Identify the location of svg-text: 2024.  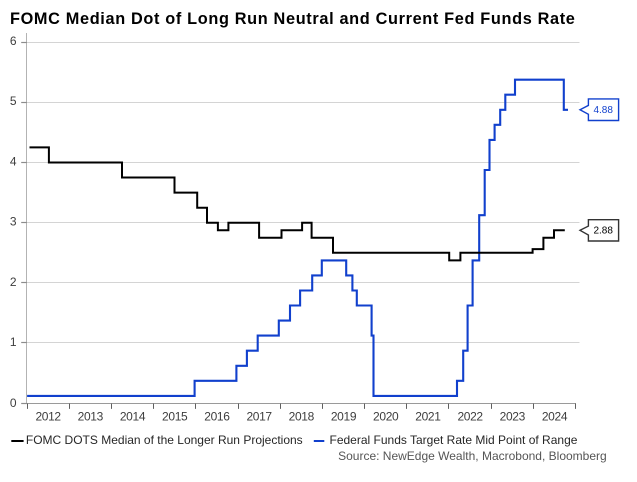
(555, 417).